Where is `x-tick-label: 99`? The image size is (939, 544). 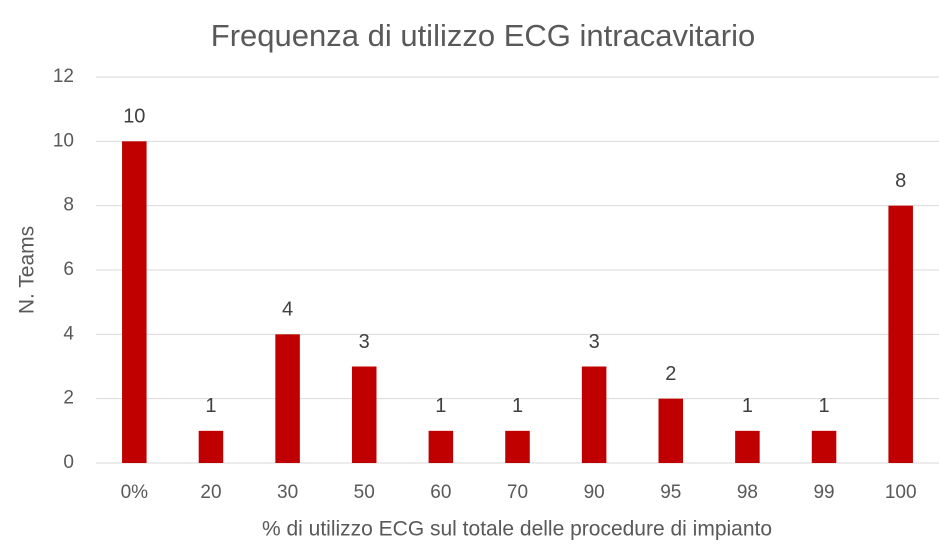
x-tick-label: 99 is located at coordinates (823, 492).